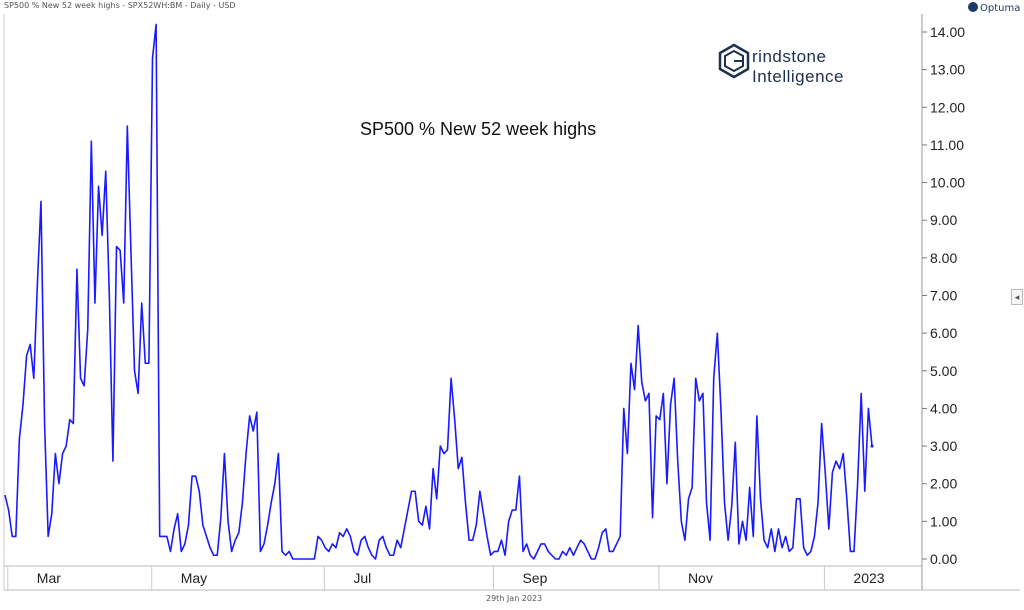 The image size is (1024, 610). Describe the element at coordinates (798, 76) in the screenshot. I see `watermark-line2: Intelligence` at that location.